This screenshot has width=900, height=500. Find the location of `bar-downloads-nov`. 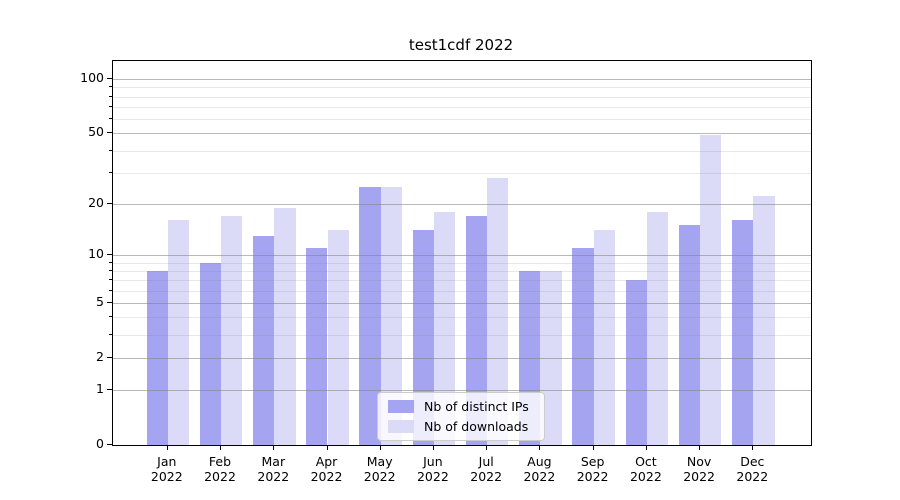

bar-downloads-nov is located at coordinates (711, 289).